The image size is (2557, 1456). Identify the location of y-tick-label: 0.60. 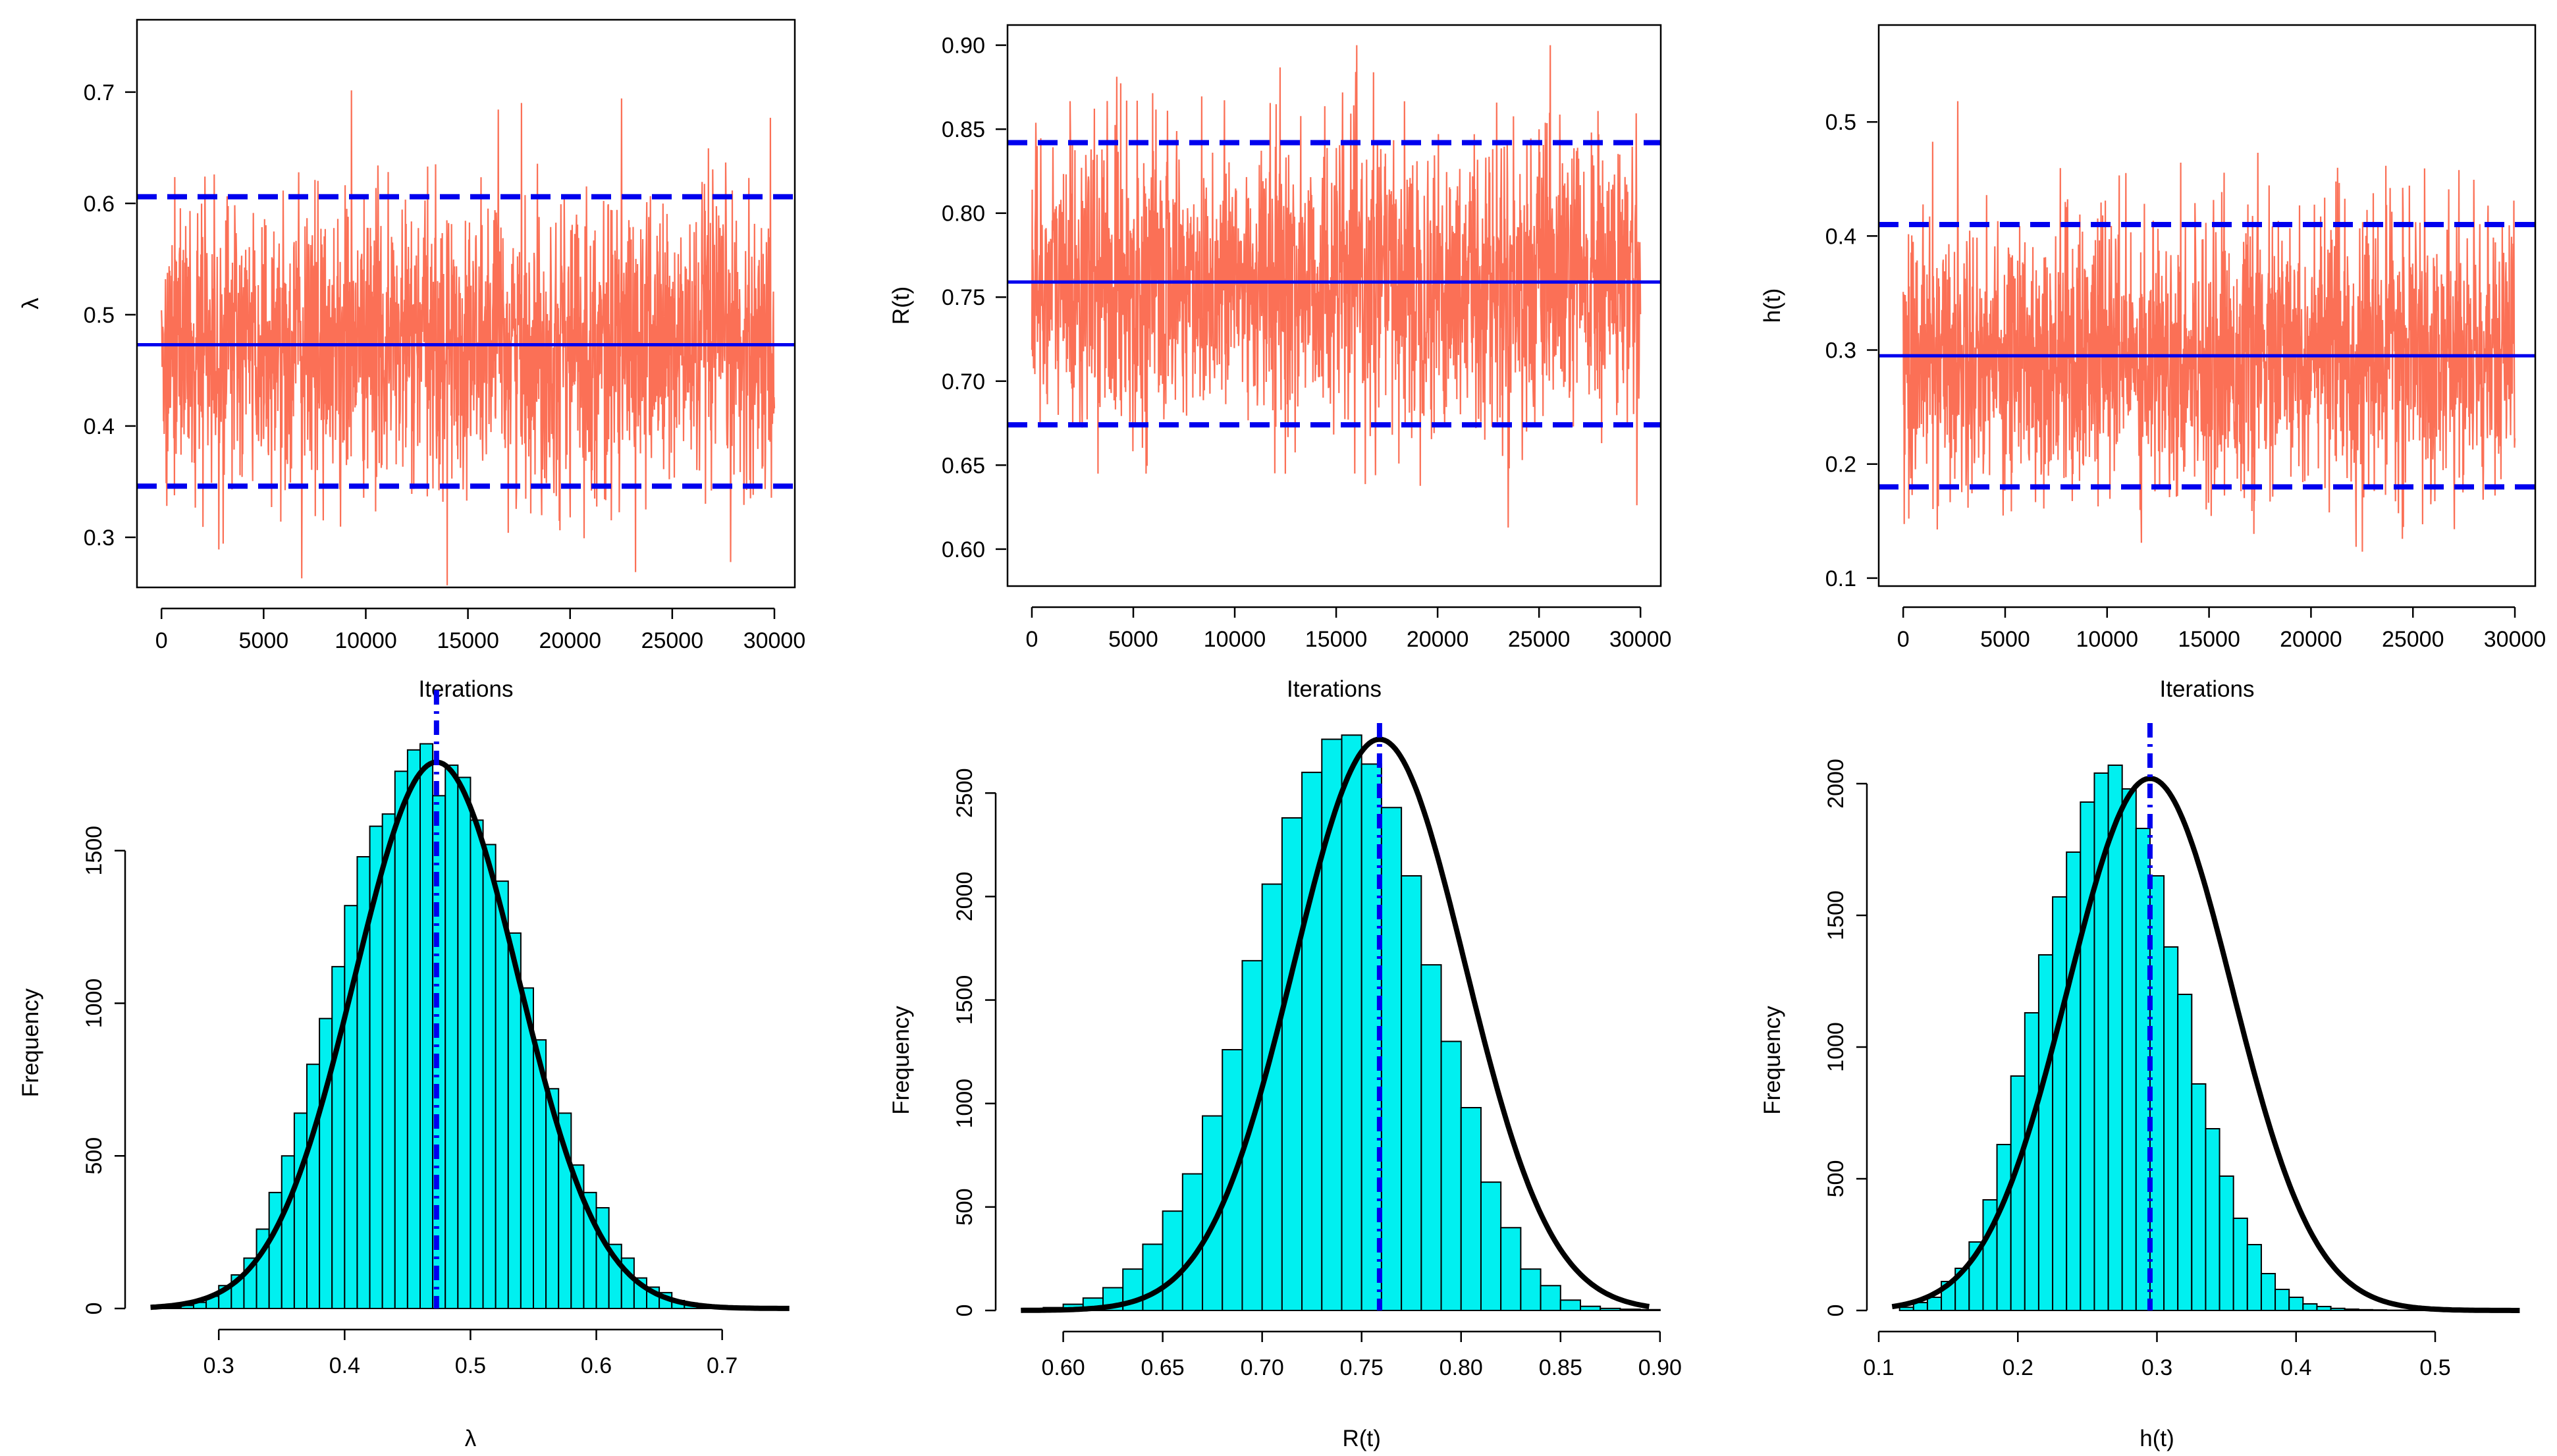
(963, 549).